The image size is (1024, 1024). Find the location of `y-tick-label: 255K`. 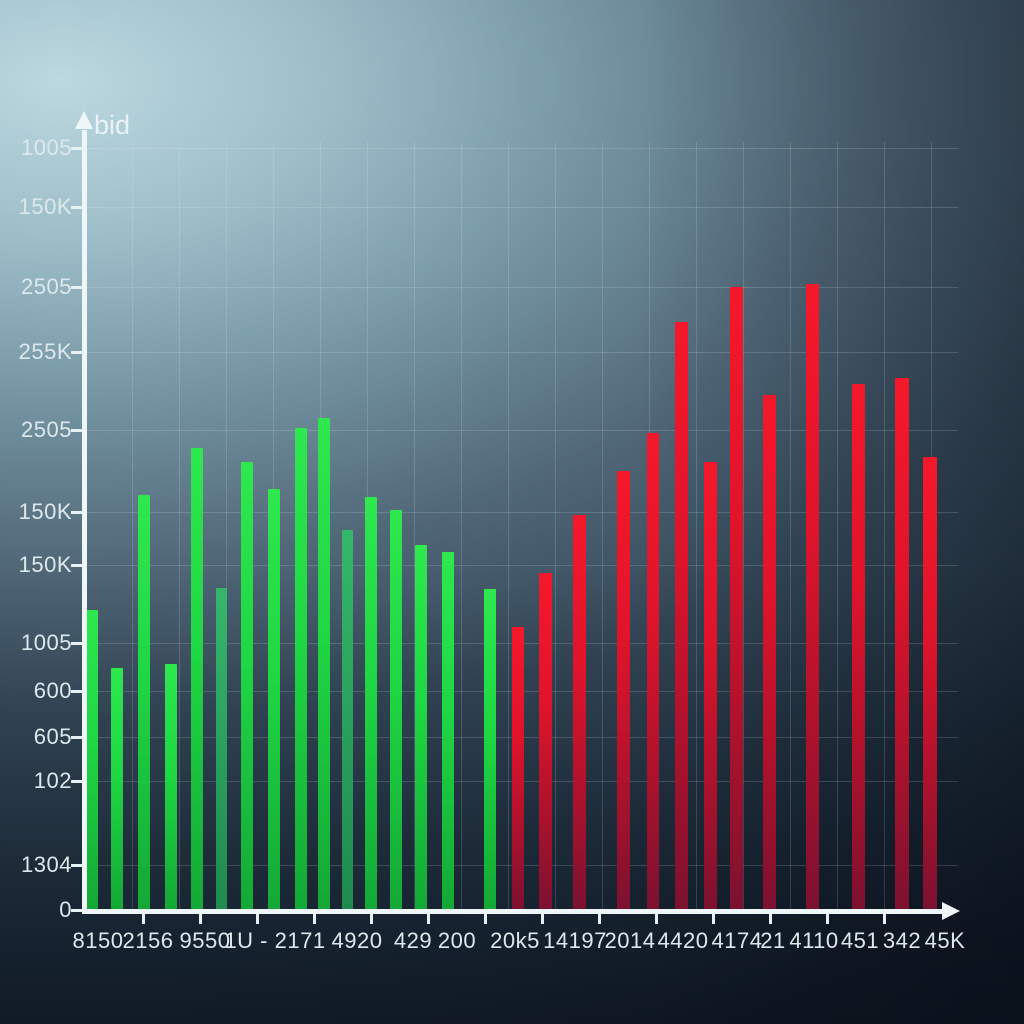

y-tick-label: 255K is located at coordinates (45, 351).